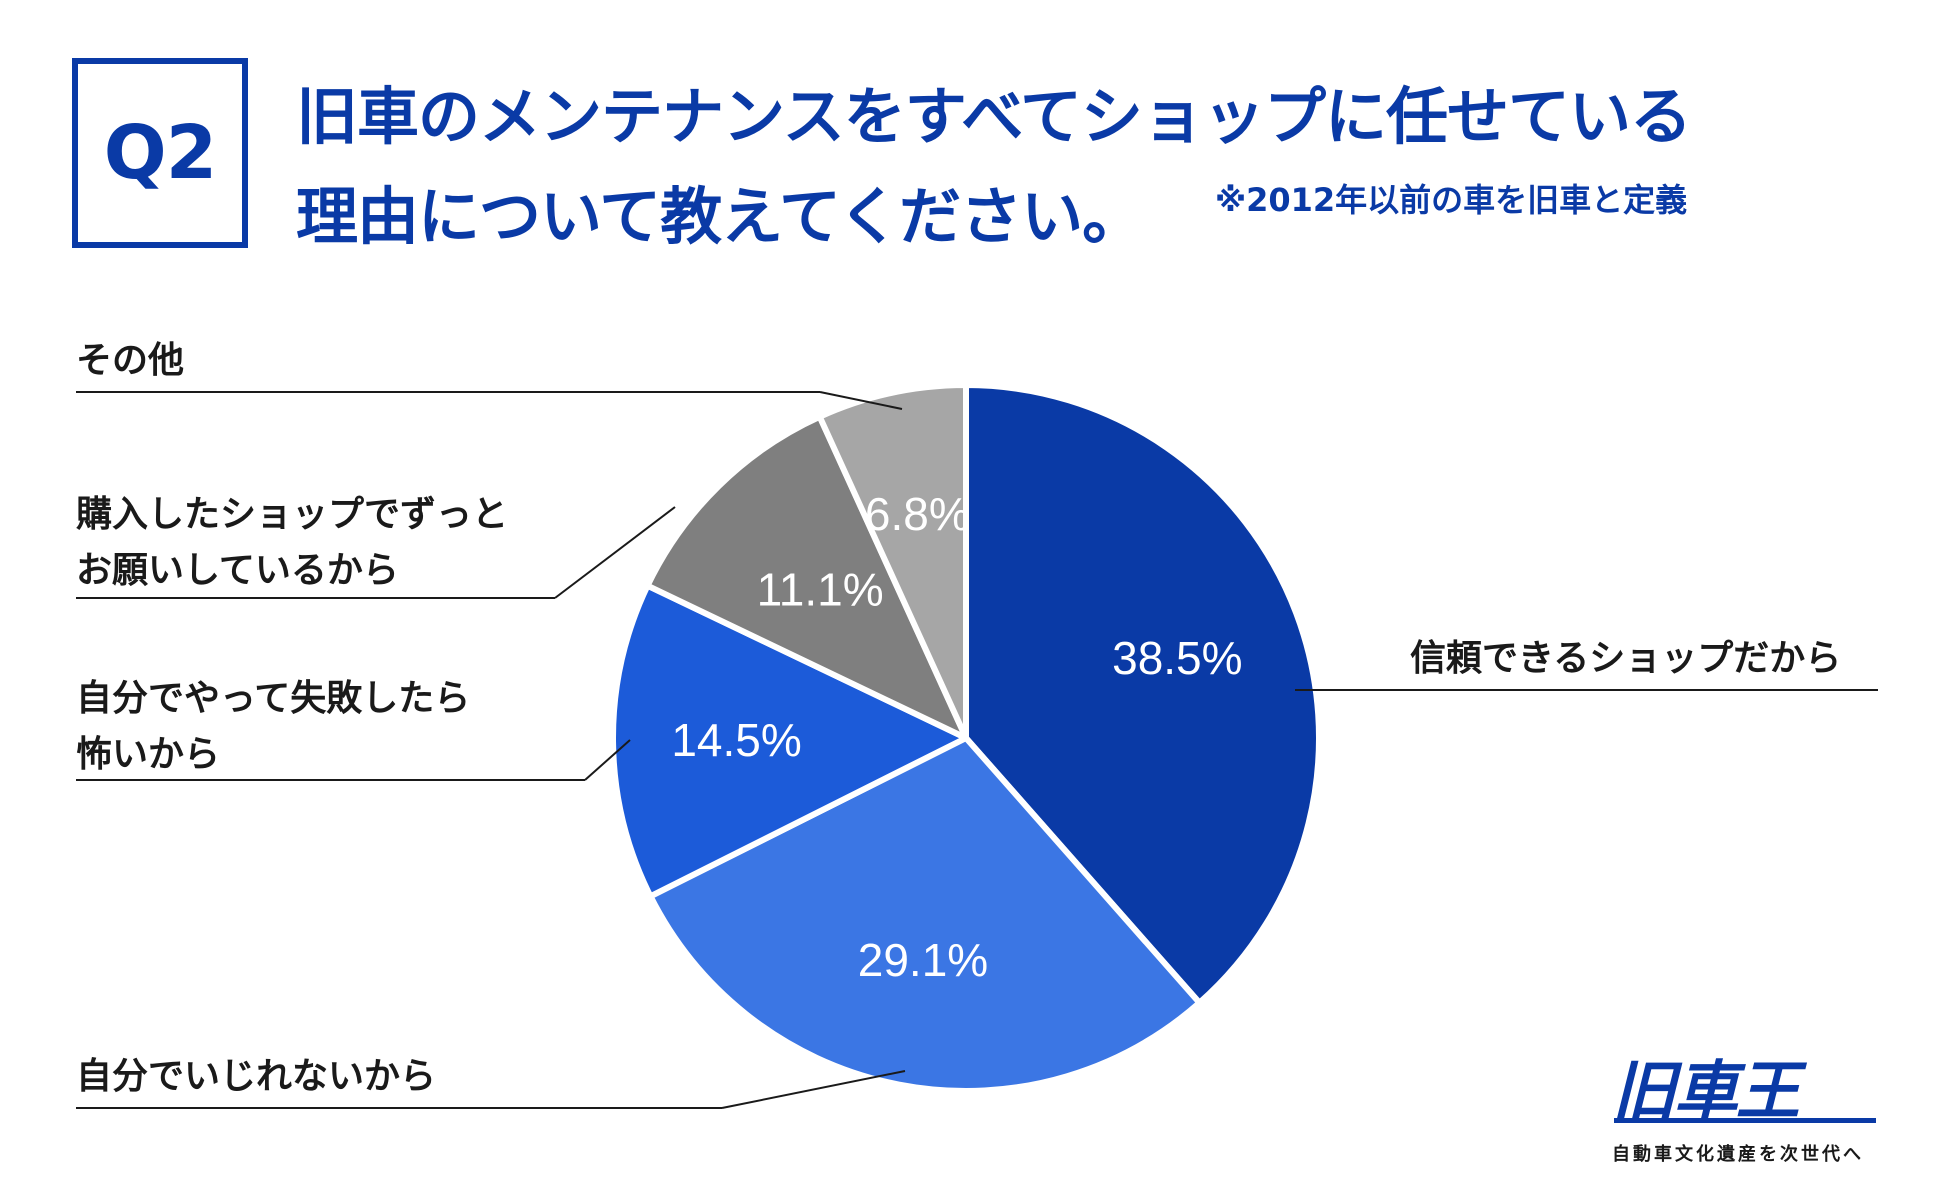 This screenshot has height=1204, width=1950. Describe the element at coordinates (1738, 1154) in the screenshot. I see `logo-tagline: 自動車文化遺産を次世代へ` at that location.